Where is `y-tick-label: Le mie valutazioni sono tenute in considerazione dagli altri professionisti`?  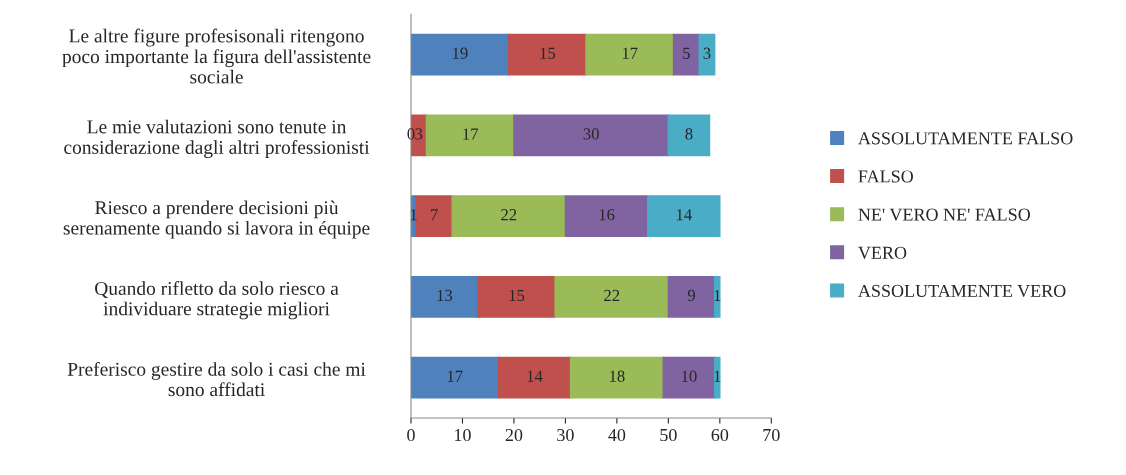 y-tick-label: Le mie valutazioni sono tenute in considerazione dagli altri professionisti is located at coordinates (217, 138).